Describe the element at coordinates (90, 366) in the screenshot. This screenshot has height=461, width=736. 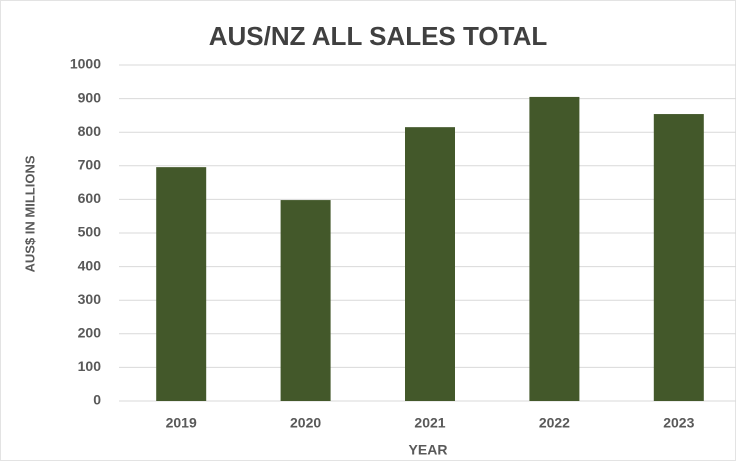
I see `y-tick-label: 100` at that location.